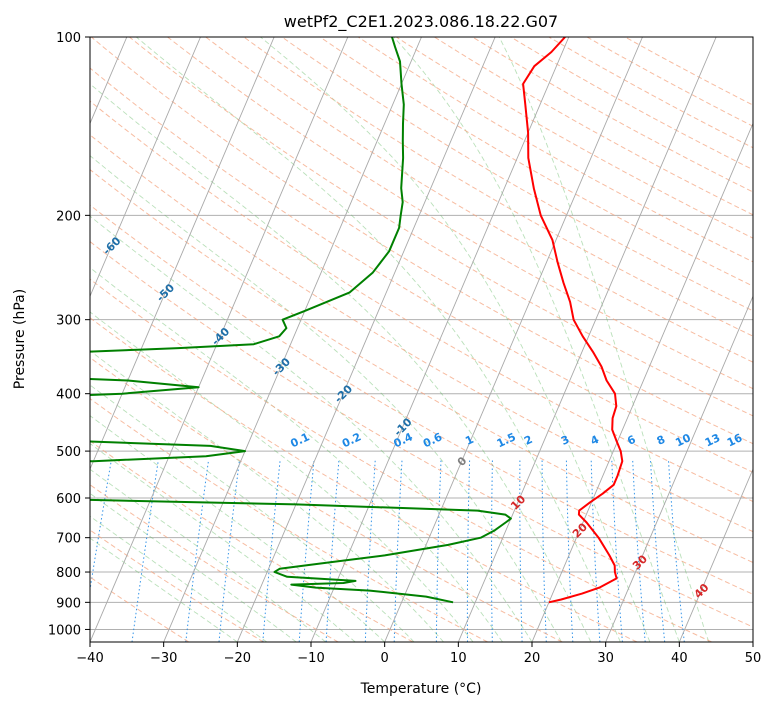 The image size is (775, 708). Describe the element at coordinates (89, 658) in the screenshot. I see `x-tick-label: −40` at that location.